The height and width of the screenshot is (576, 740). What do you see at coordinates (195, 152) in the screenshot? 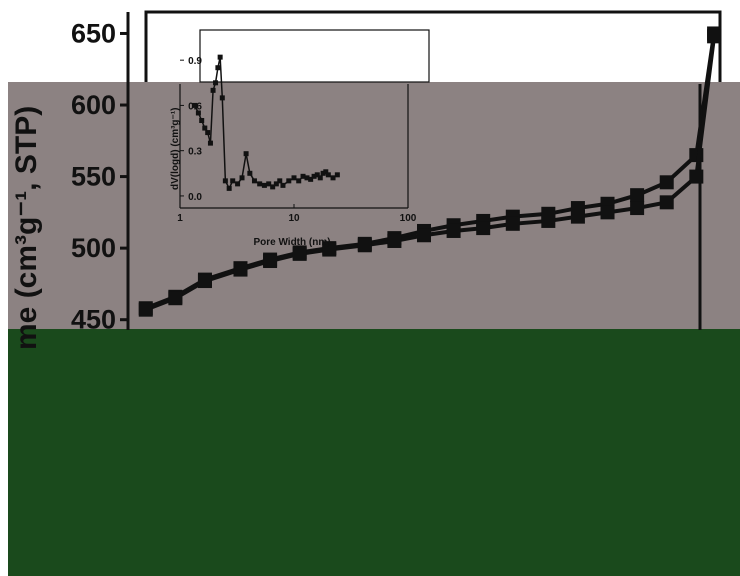
I see `inset-y-tick-label: 0.3` at bounding box center [195, 152].